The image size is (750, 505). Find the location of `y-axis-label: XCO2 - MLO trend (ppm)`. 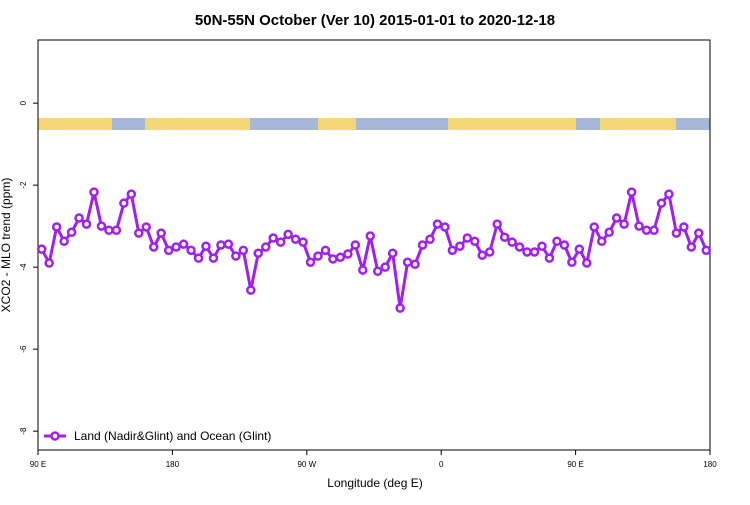

y-axis-label: XCO2 - MLO trend (ppm) is located at coordinates (6, 245).